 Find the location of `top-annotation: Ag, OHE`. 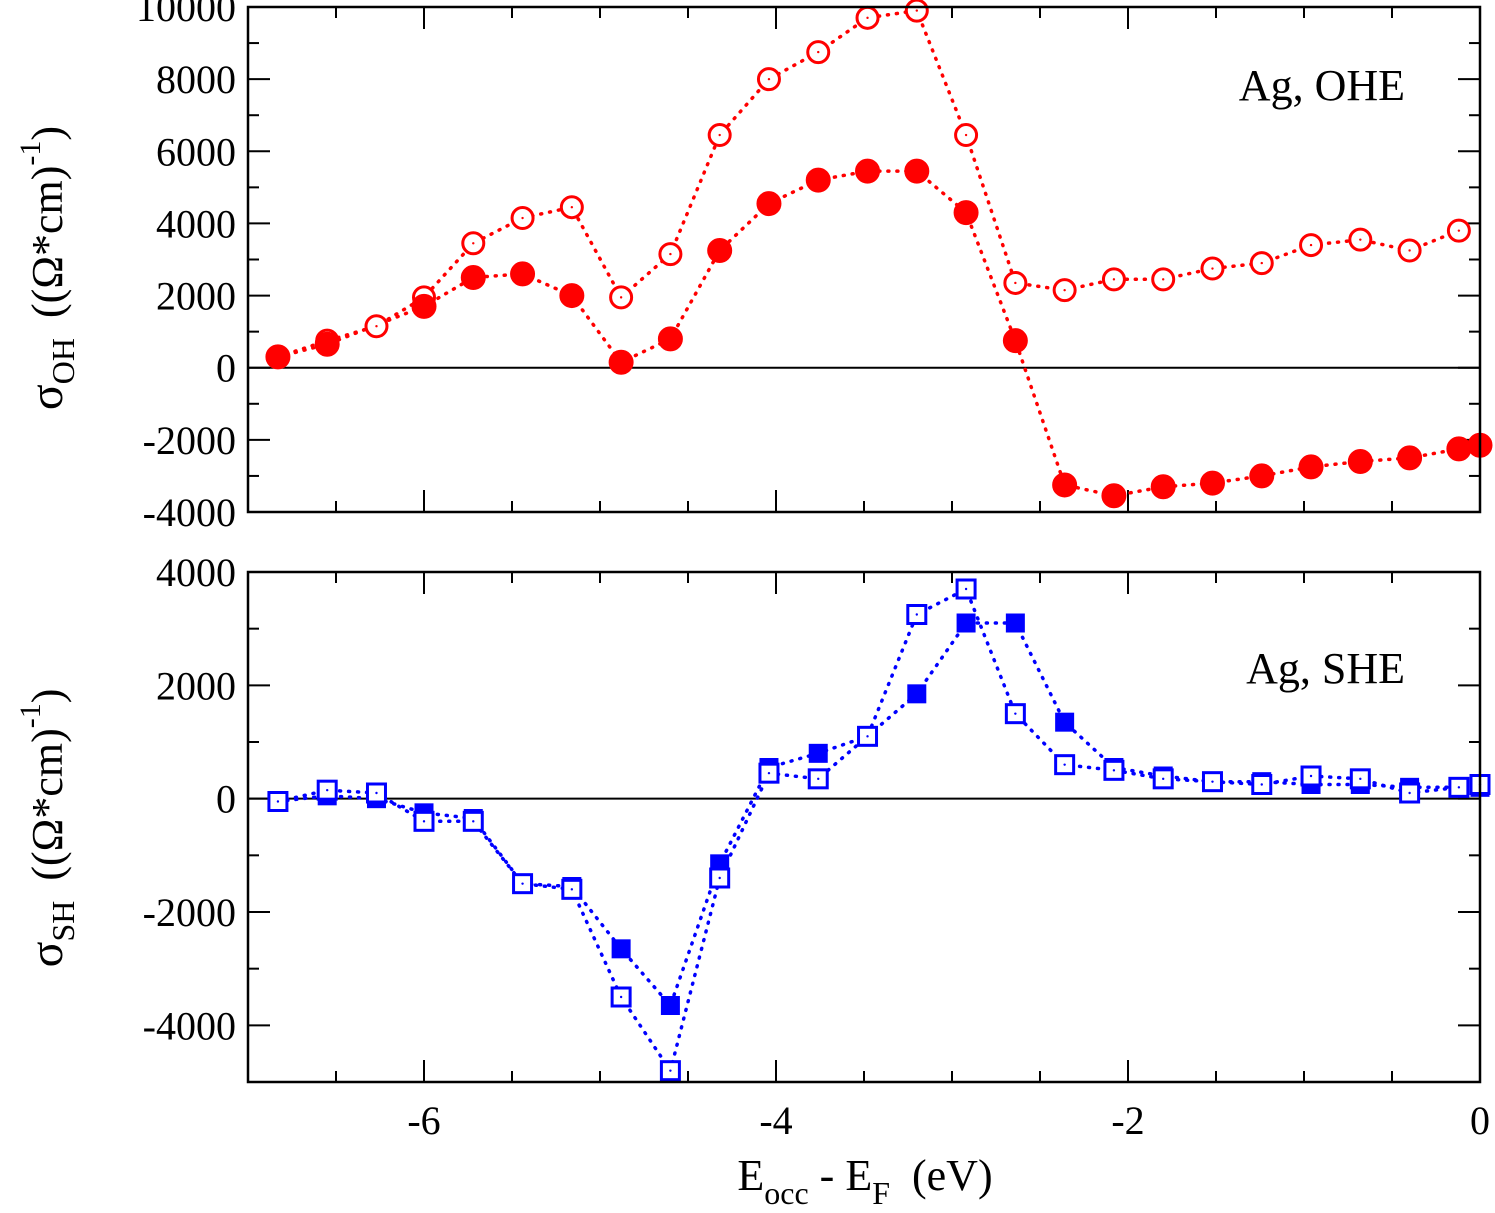

top-annotation: Ag, OHE is located at coordinates (1322, 85).